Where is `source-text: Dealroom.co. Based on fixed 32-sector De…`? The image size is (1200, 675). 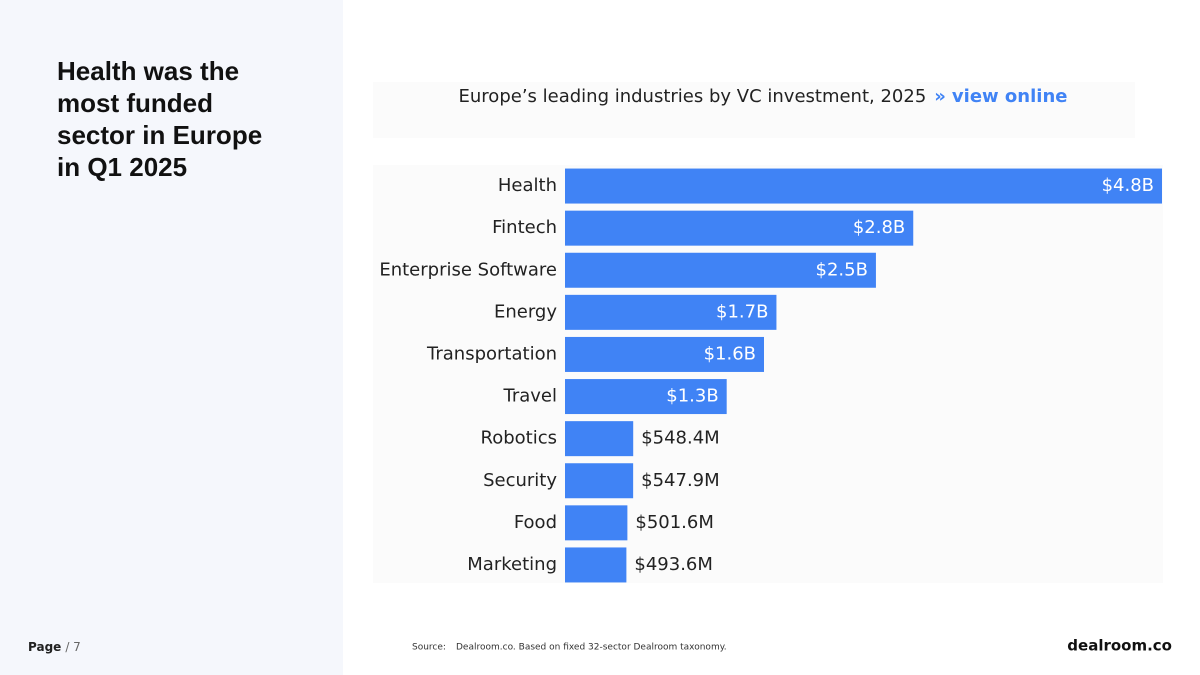
source-text: Dealroom.co. Based on fixed 32-sector De… is located at coordinates (591, 648).